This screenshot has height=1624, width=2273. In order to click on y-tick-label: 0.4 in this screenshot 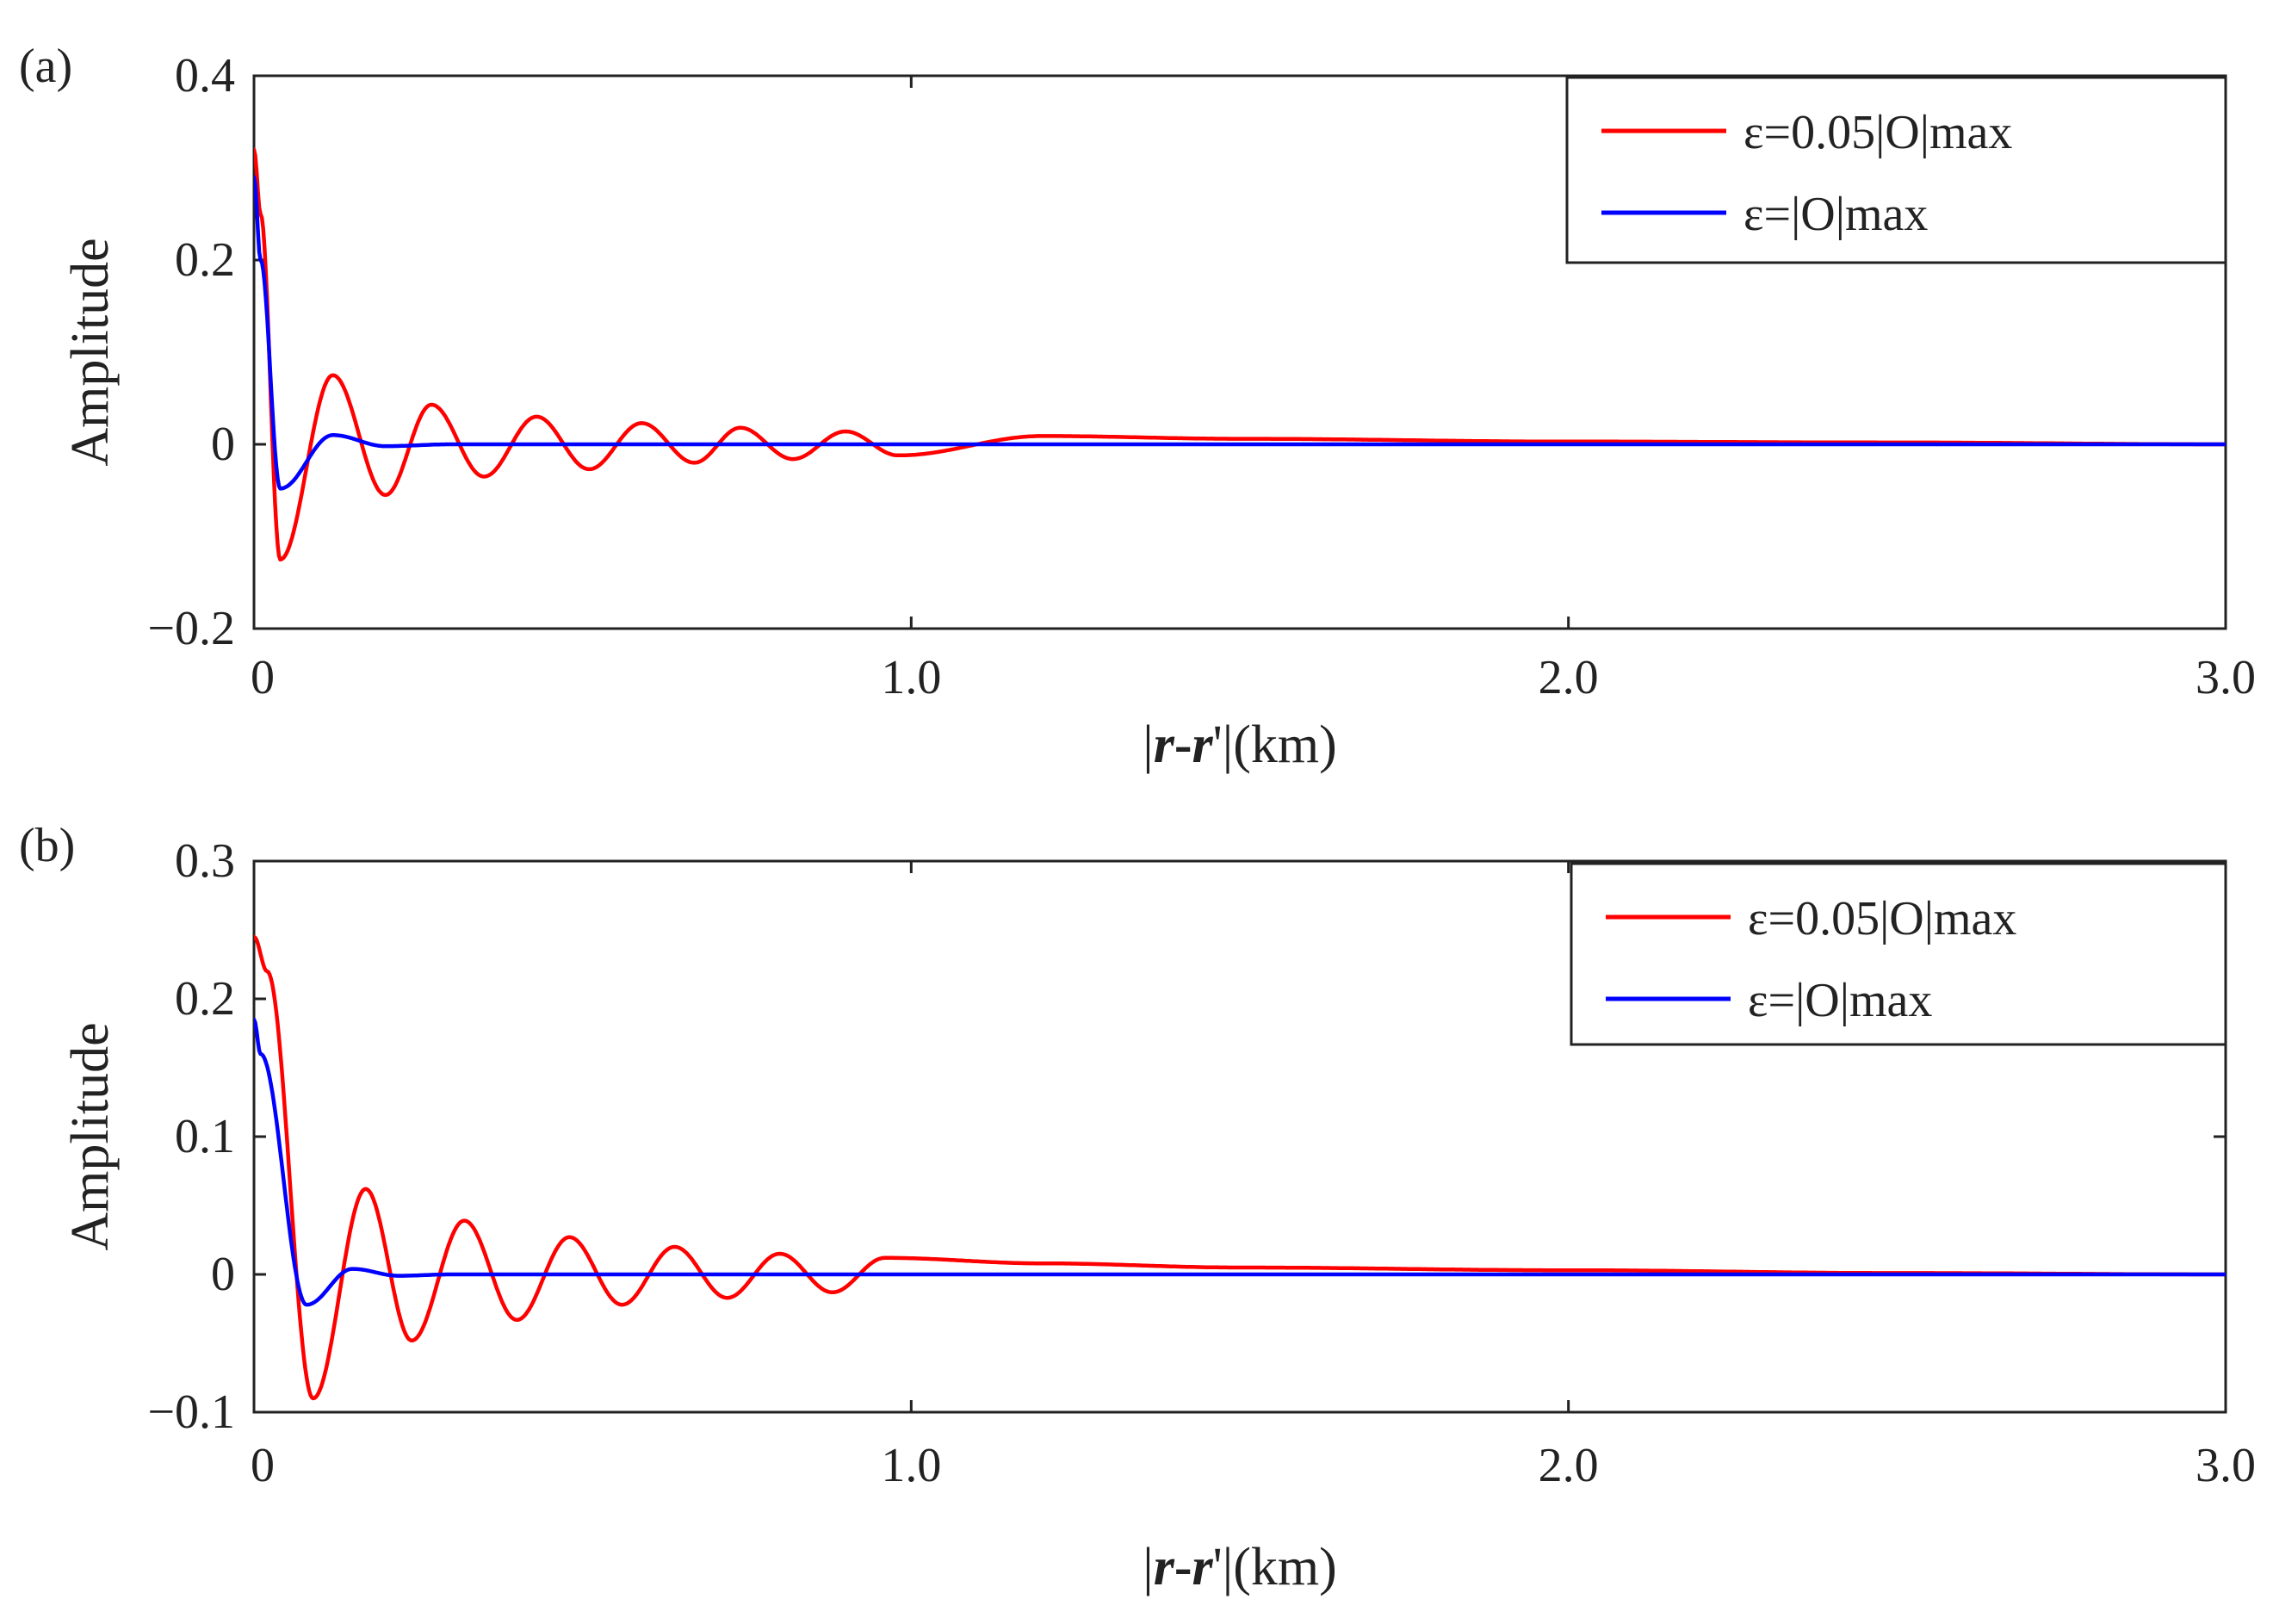, I will do `click(205, 75)`.